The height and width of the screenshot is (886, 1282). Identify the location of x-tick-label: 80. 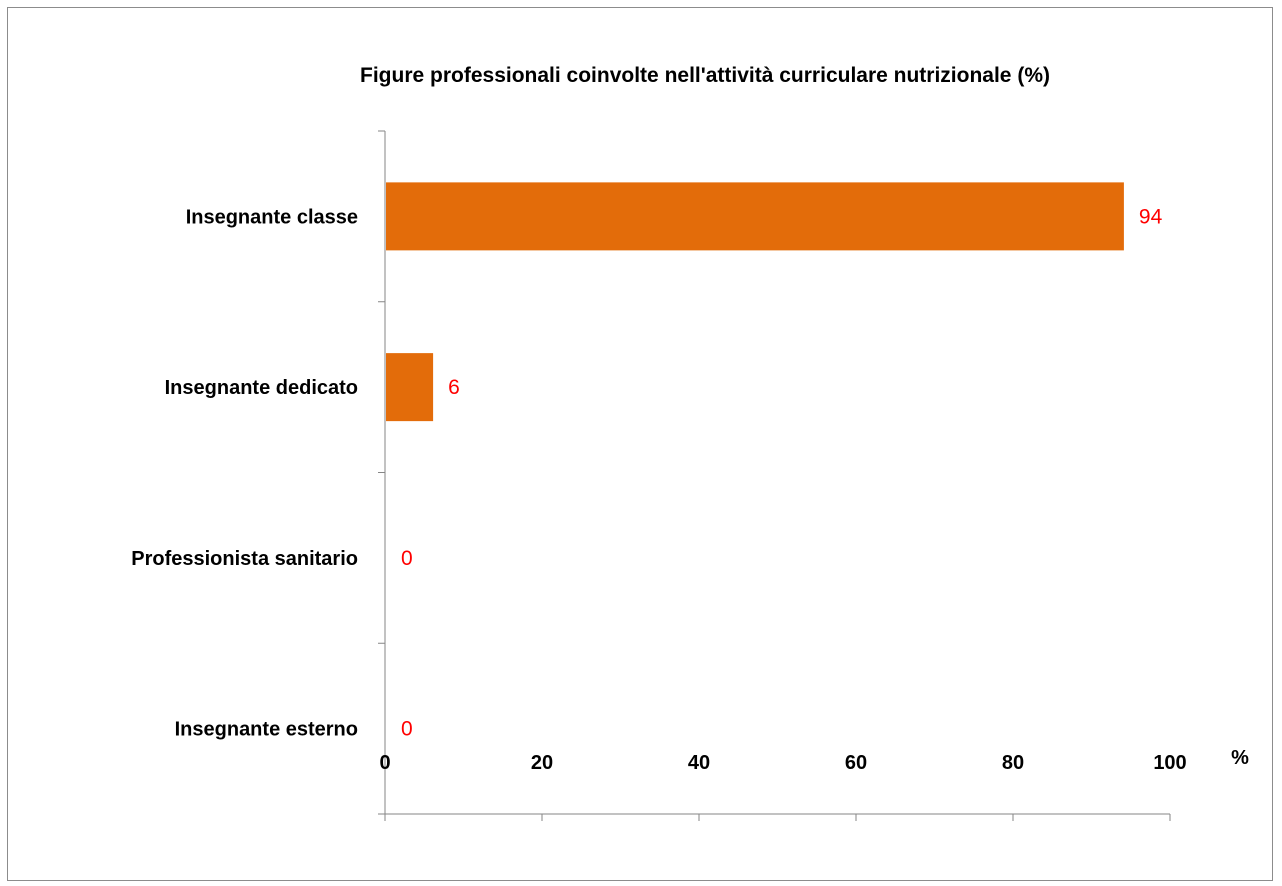
(1013, 763).